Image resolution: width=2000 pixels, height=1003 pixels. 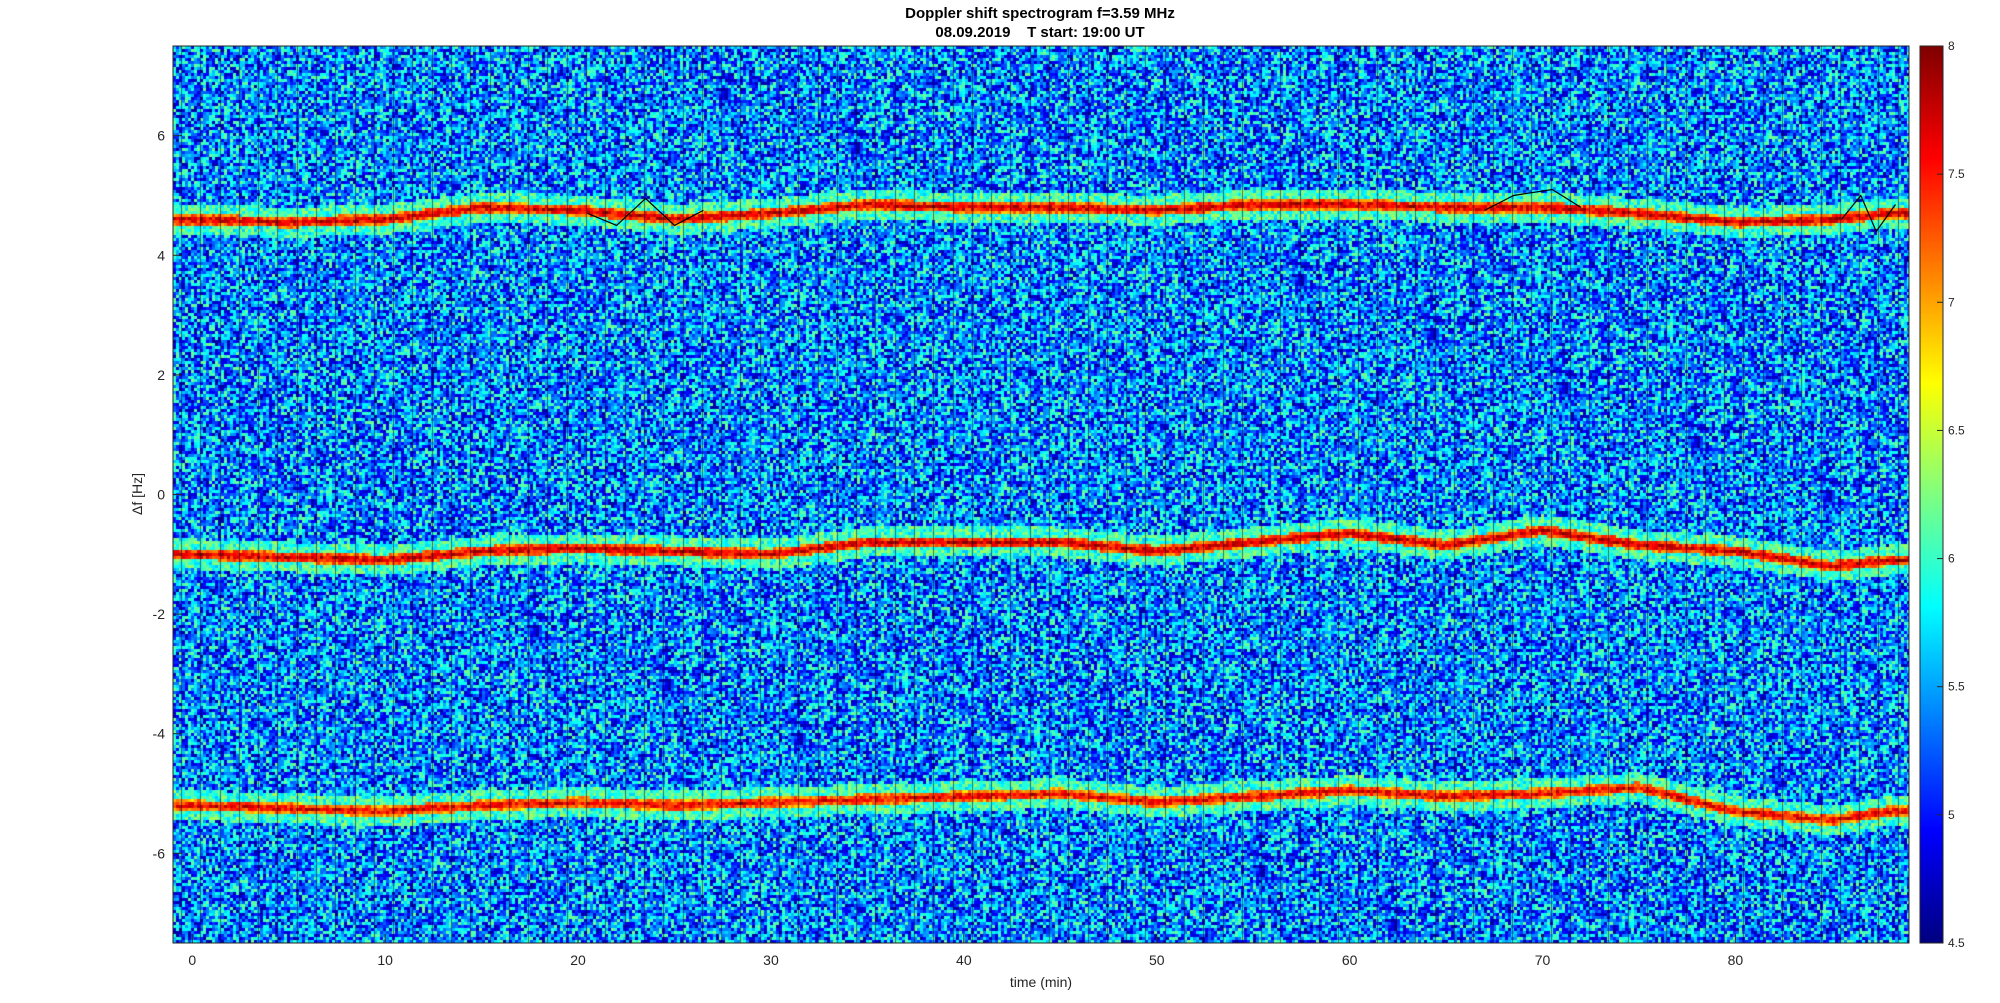 What do you see at coordinates (1951, 559) in the screenshot?
I see `colorbar-tick-label: 6` at bounding box center [1951, 559].